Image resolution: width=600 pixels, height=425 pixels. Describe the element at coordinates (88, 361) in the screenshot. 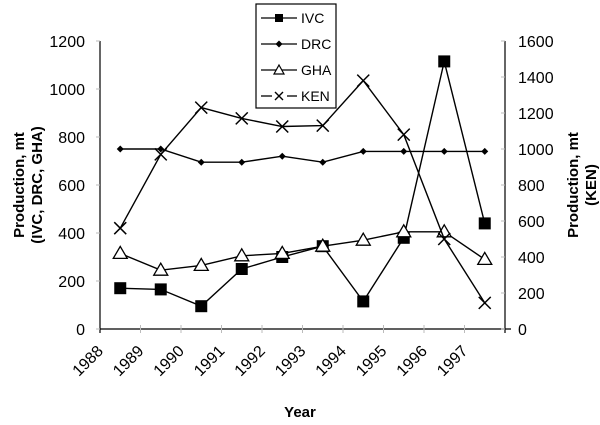

I see `x-tick-label: 1988` at that location.